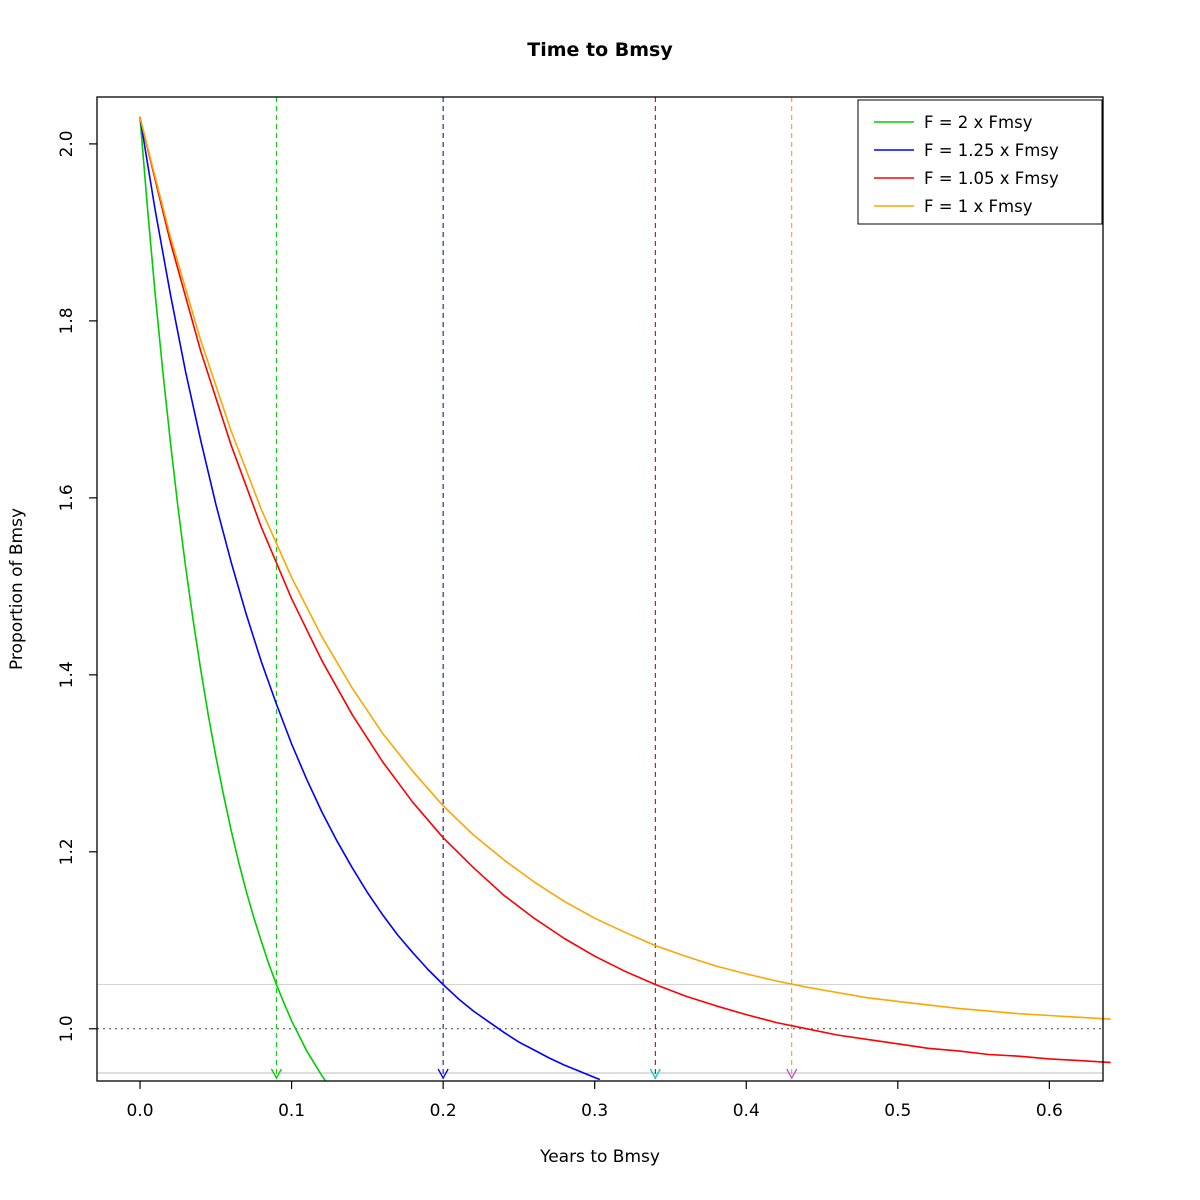 This screenshot has width=1200, height=1200. What do you see at coordinates (991, 178) in the screenshot?
I see `legend-label: F = 1.05 x Fmsy` at bounding box center [991, 178].